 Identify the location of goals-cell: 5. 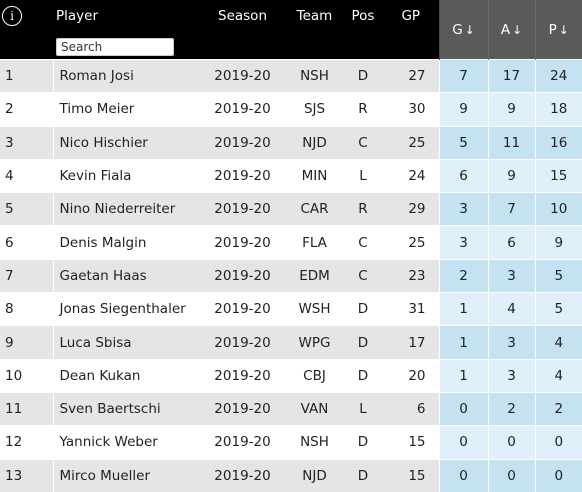
(463, 142).